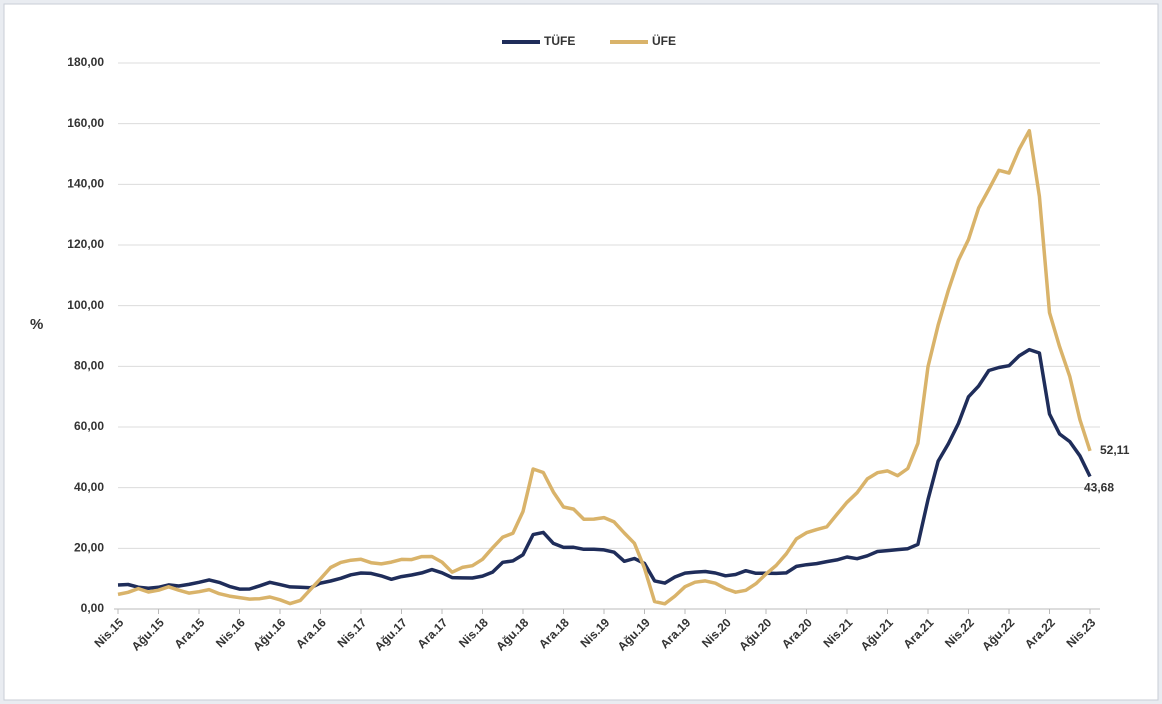 The width and height of the screenshot is (1162, 704). Describe the element at coordinates (85, 305) in the screenshot. I see `y-tick-label: 100,00` at that location.